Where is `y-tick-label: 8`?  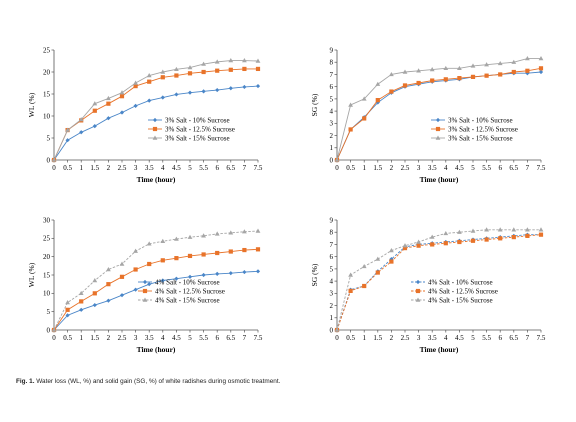 y-tick-label: 8 is located at coordinates (332, 233).